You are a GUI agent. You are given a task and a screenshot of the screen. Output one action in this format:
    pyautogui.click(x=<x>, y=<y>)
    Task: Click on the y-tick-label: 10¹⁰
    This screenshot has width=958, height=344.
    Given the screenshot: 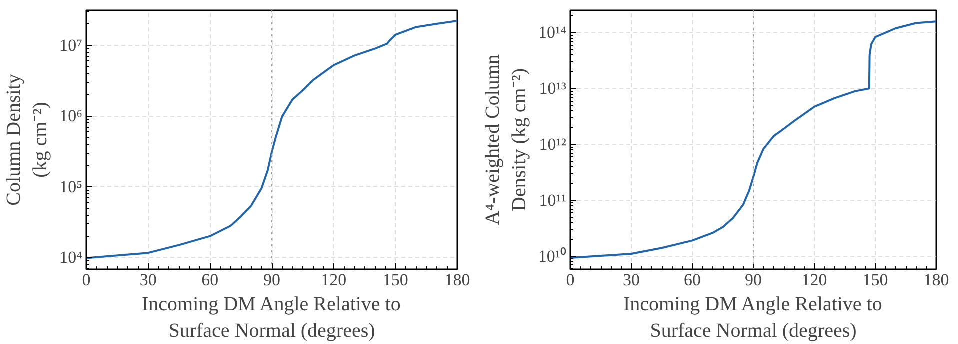 What is the action you would take?
    pyautogui.click(x=552, y=256)
    